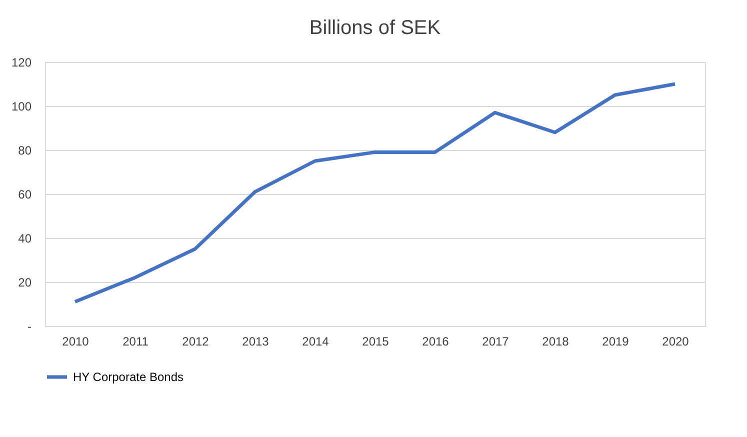 Image resolution: width=747 pixels, height=437 pixels. Describe the element at coordinates (135, 341) in the screenshot. I see `x-tick-label: 2011` at that location.